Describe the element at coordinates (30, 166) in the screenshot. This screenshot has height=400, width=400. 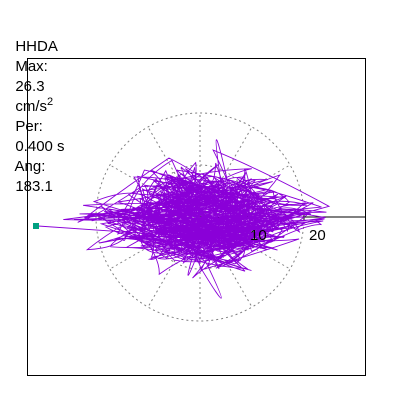
I see `angle-label: Ang:` at that location.